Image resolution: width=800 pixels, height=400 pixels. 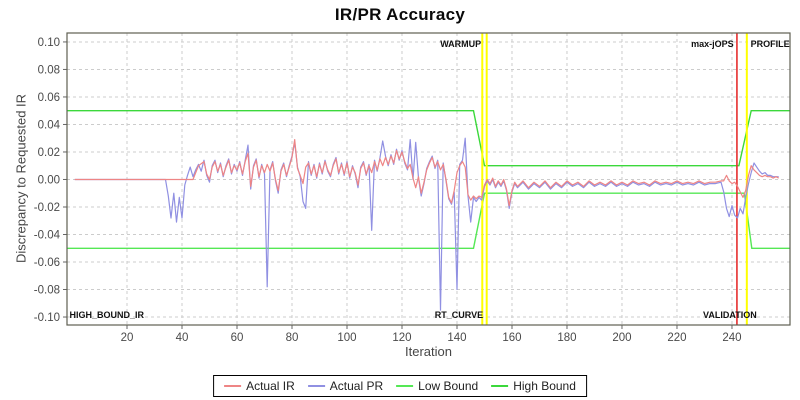 I want to click on y-tick-label: 0.02, so click(x=49, y=153).